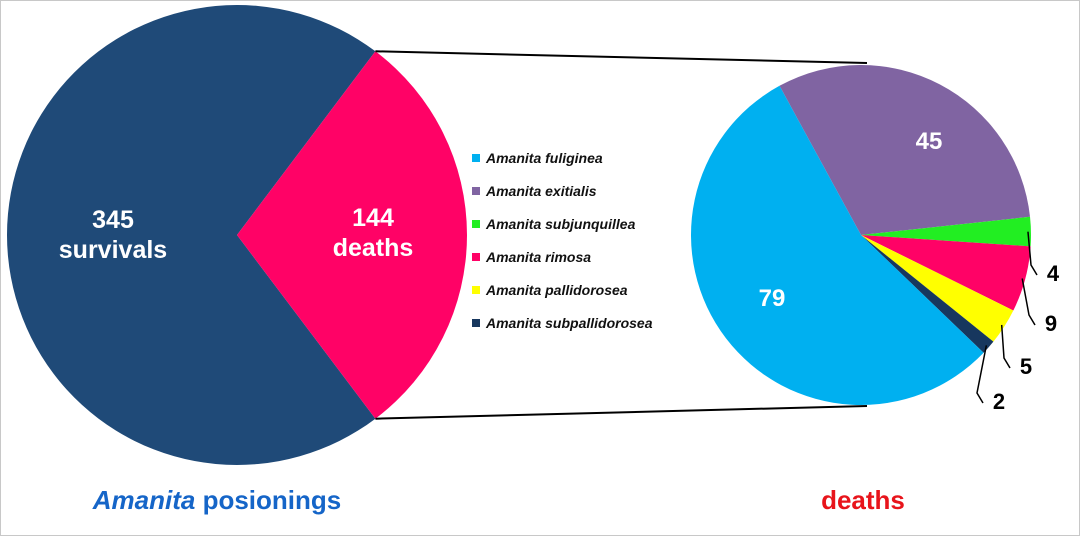 This screenshot has height=537, width=1080. I want to click on left-caption: Amanita posionings, so click(216, 500).